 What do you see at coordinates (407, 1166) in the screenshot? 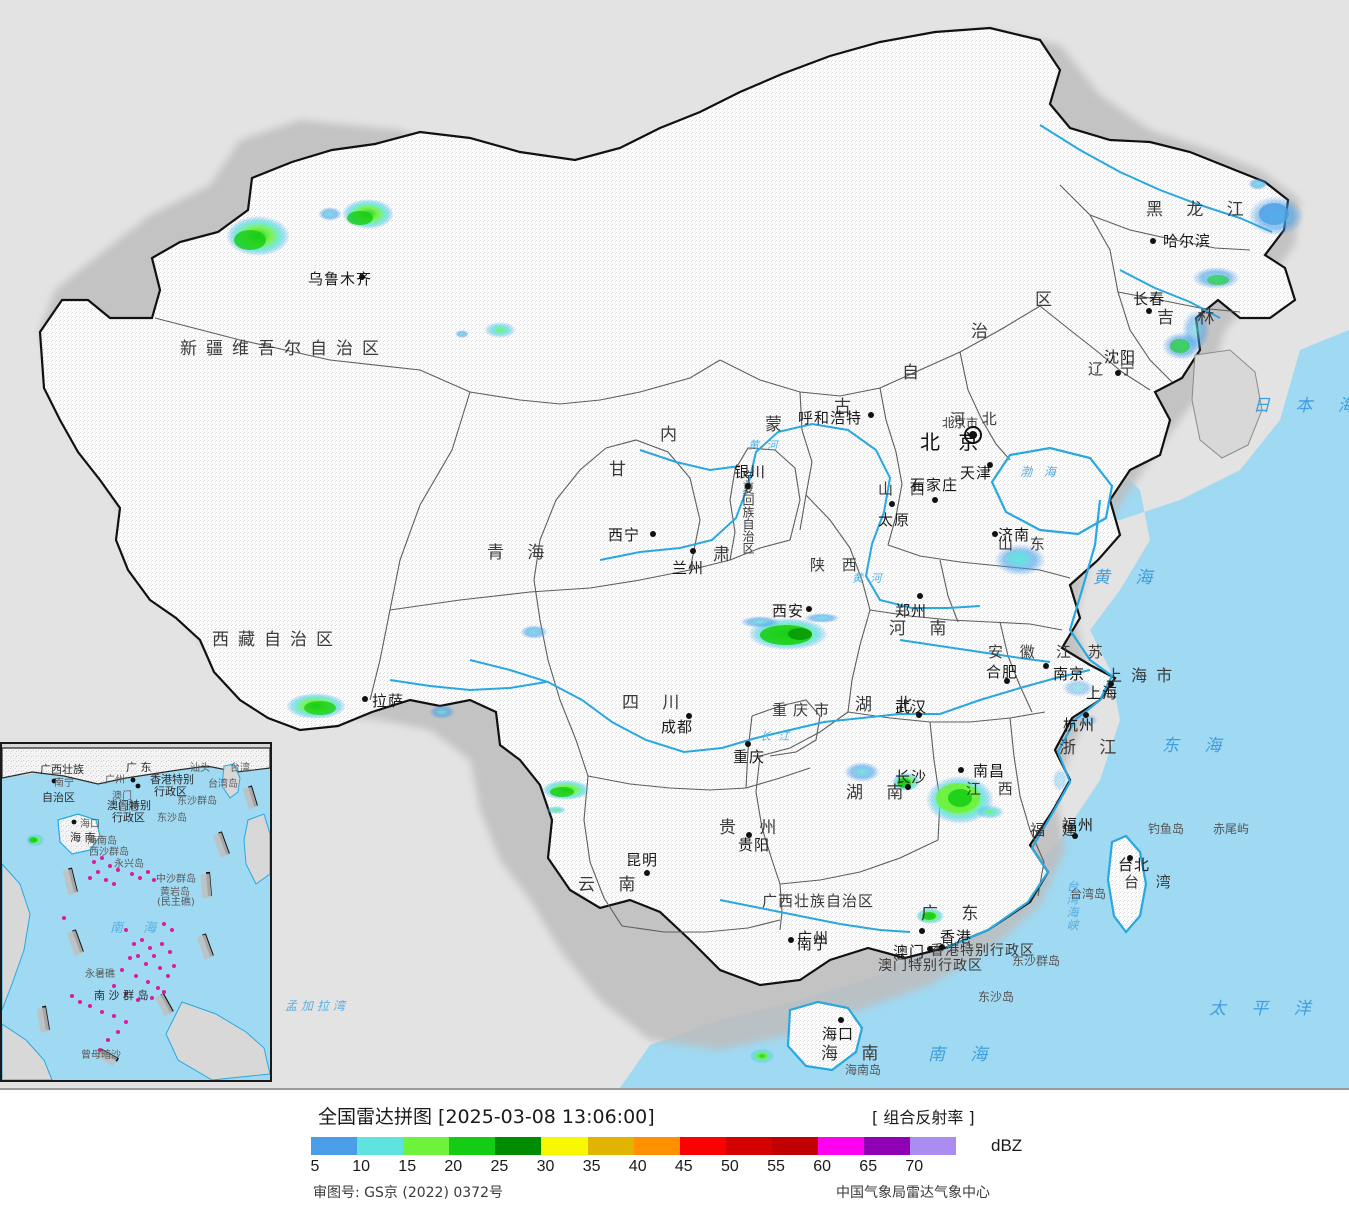
I see `colorbar-tick-15: 15` at bounding box center [407, 1166].